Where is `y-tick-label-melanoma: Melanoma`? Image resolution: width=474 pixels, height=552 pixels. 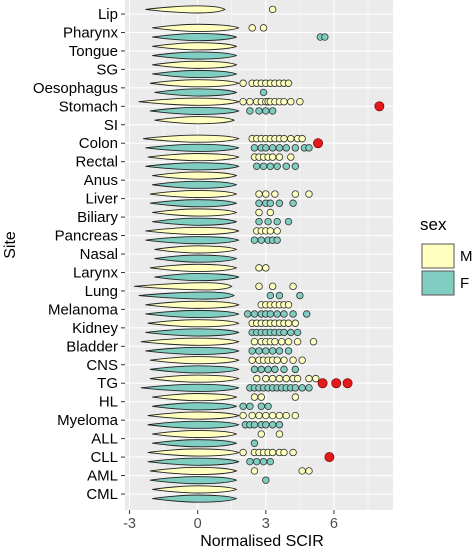
y-tick-label-melanoma: Melanoma is located at coordinates (83, 309).